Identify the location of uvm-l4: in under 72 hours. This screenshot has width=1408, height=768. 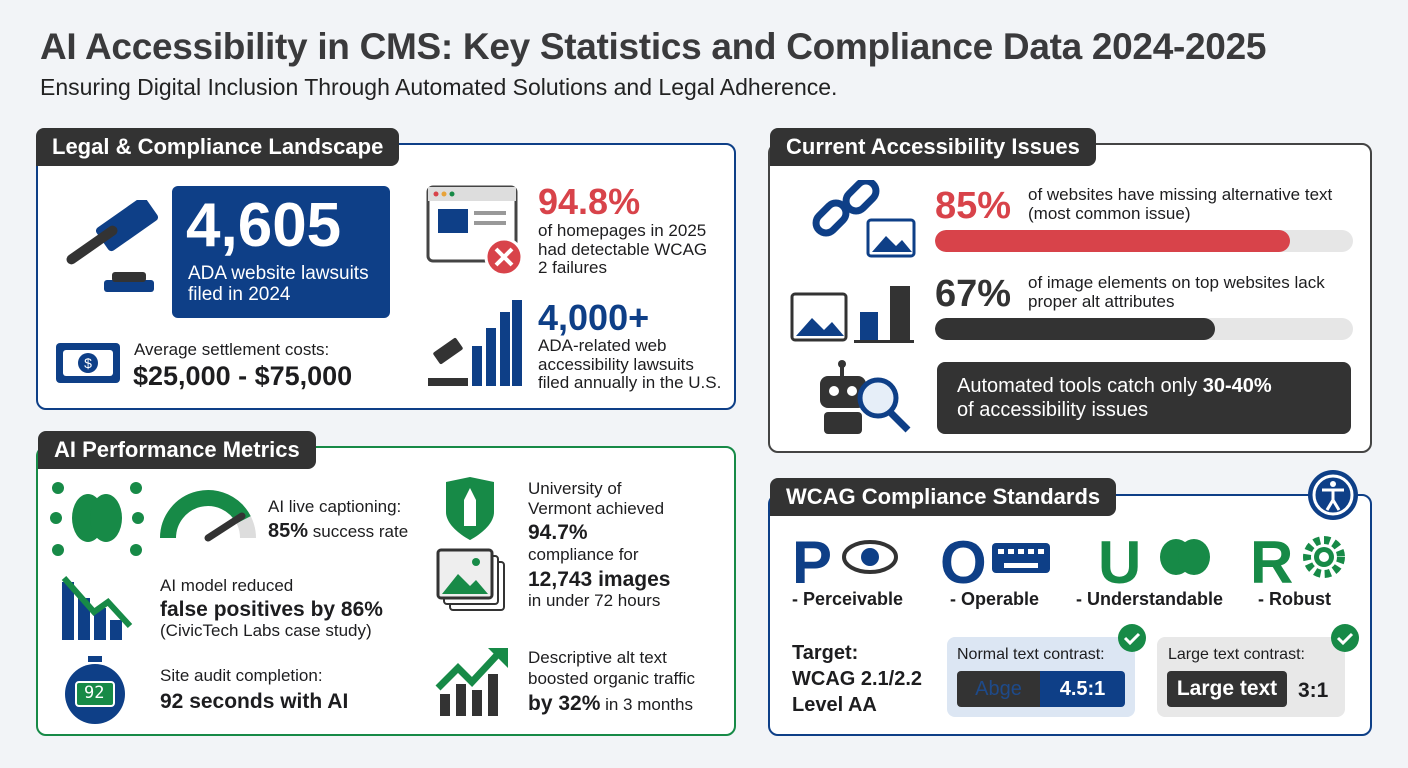
(594, 600).